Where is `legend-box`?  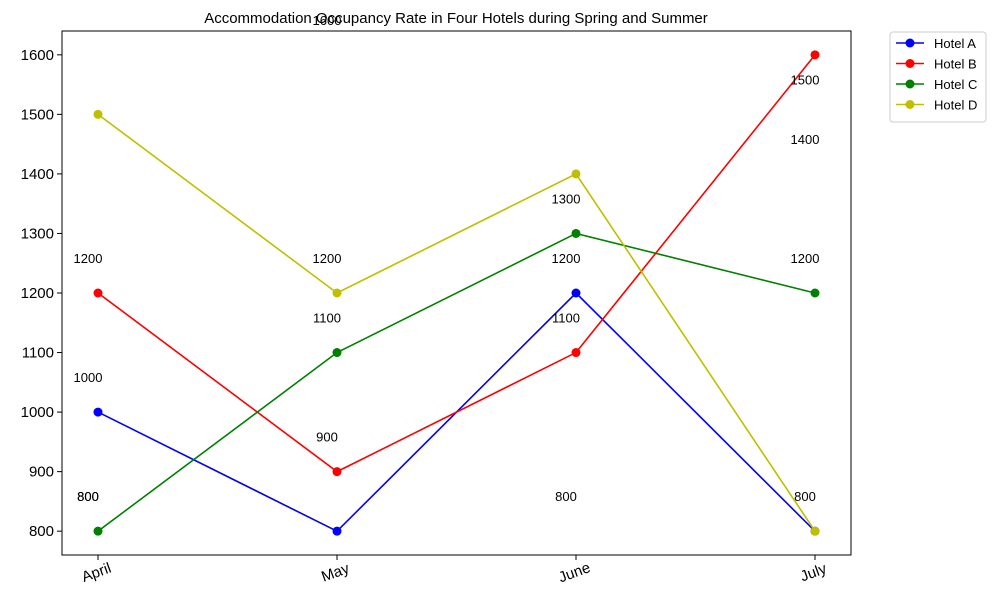 legend-box is located at coordinates (938, 77).